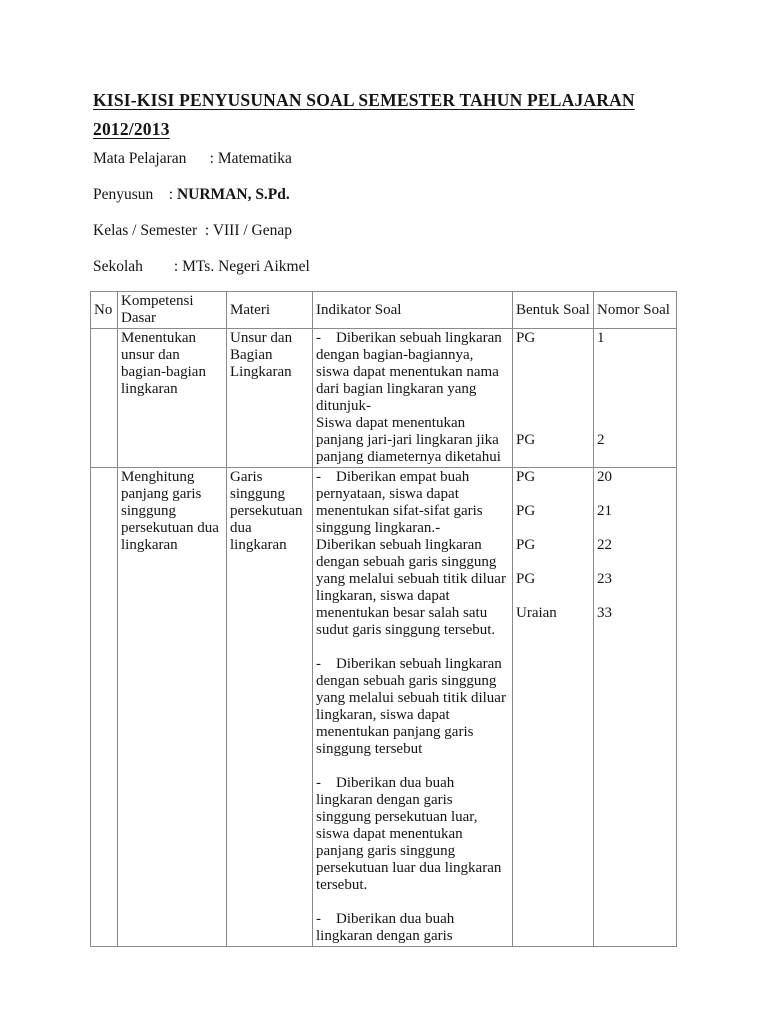 This screenshot has height=1024, width=768. I want to click on meta-line-penyusun: Penyusun : NURMAN, S.Pd., so click(415, 198).